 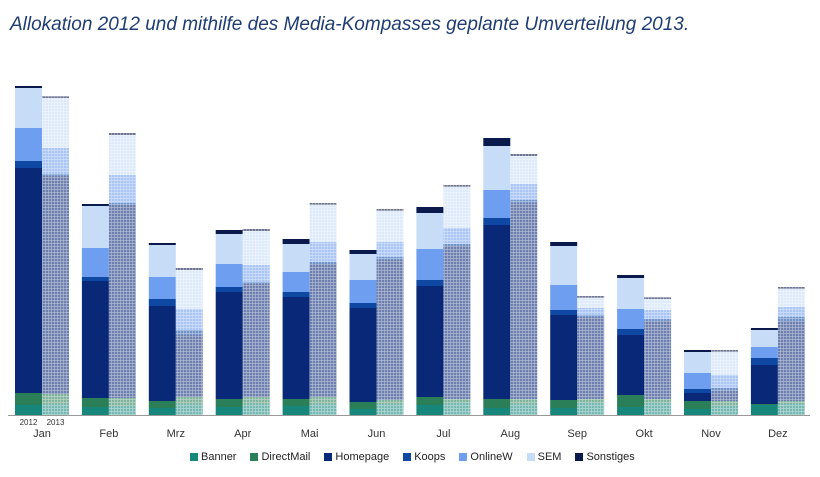 I want to click on bar-segment-koops-jun-2013, so click(x=390, y=258).